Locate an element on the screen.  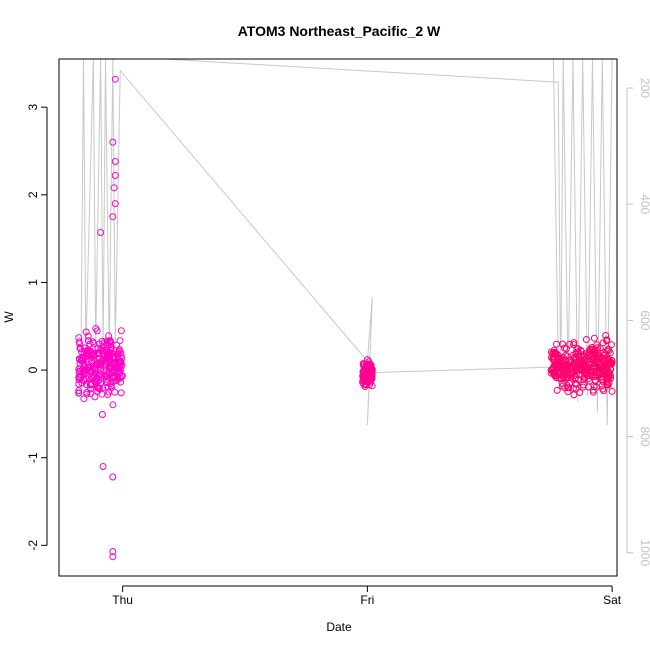
x-tick-label: Thu is located at coordinates (122, 600).